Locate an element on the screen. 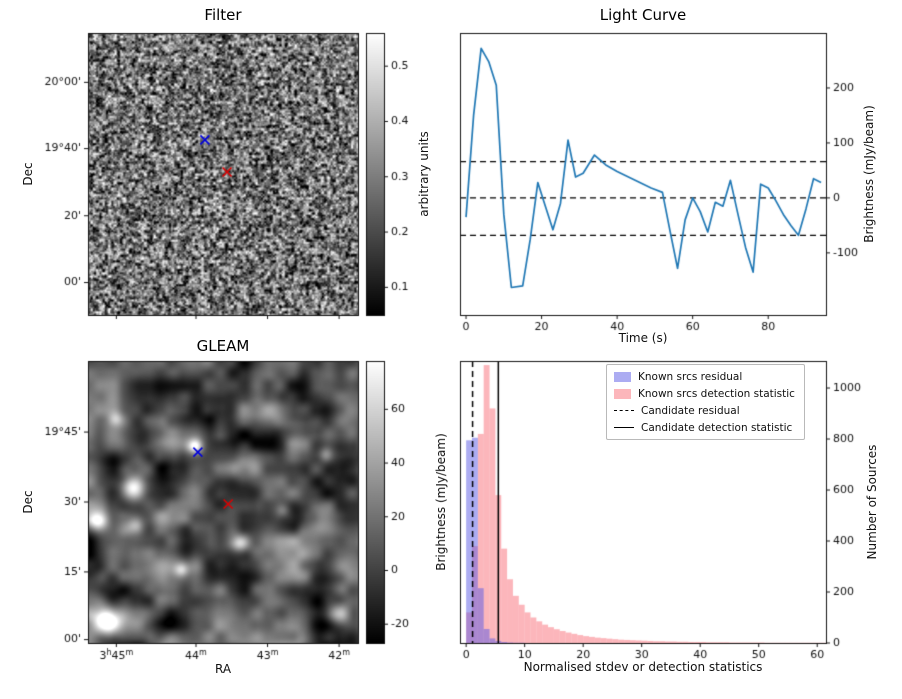  legend-entry: Candidate residual is located at coordinates (704, 410).